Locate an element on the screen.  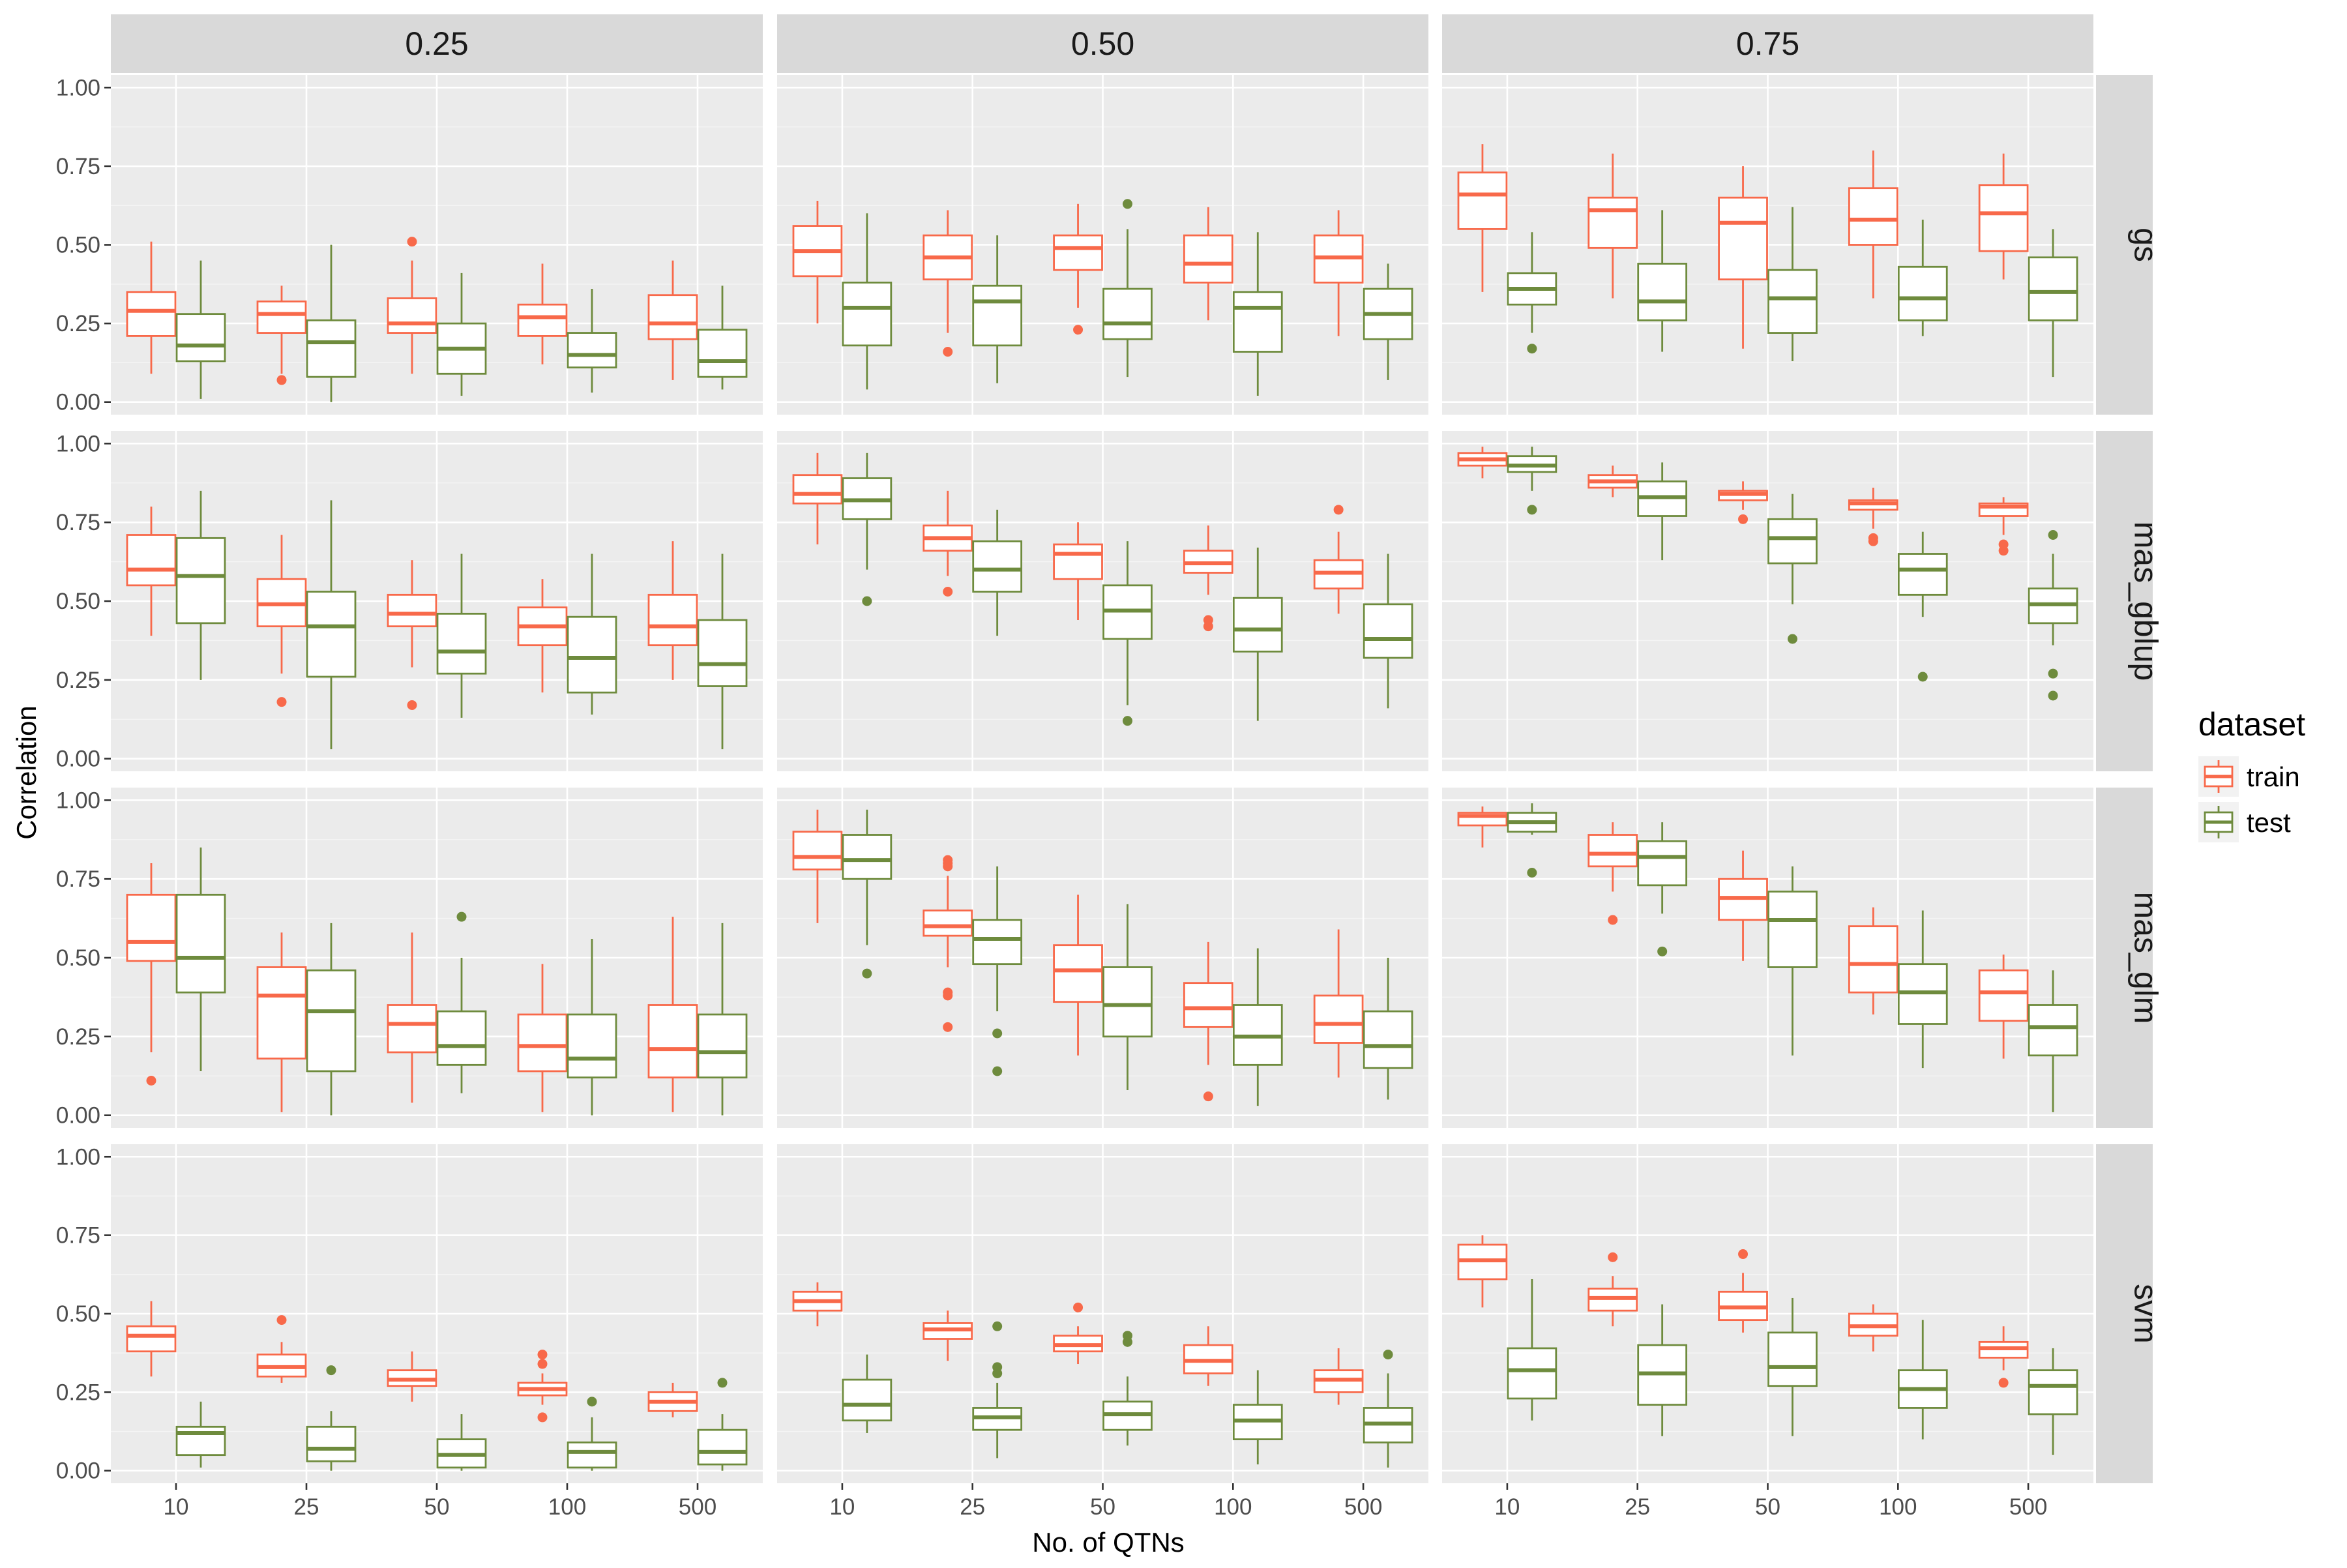
legend-entry-train: train is located at coordinates (2249, 776).